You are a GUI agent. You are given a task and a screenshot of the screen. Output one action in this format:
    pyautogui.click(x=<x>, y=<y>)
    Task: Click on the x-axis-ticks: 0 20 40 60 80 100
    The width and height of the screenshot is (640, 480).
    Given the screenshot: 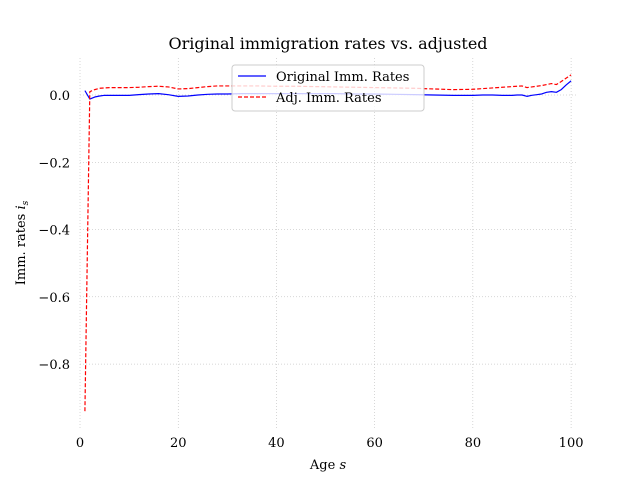 What is the action you would take?
    pyautogui.click(x=330, y=443)
    